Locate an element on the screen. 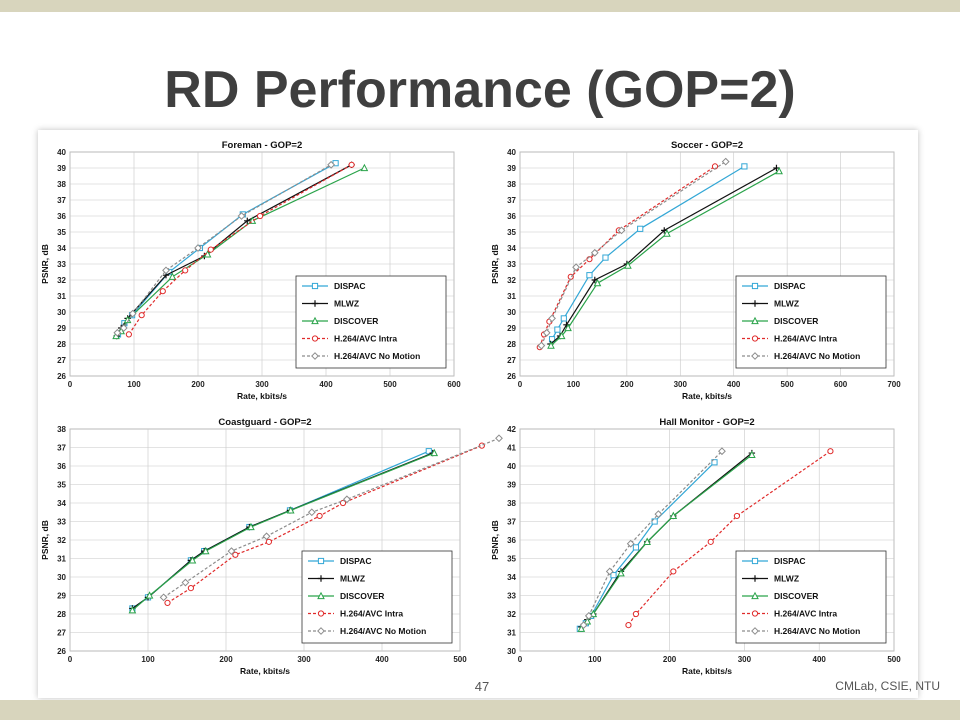 The width and height of the screenshot is (960, 720). legend-marker-h-264-avc-intra is located at coordinates (755, 613).